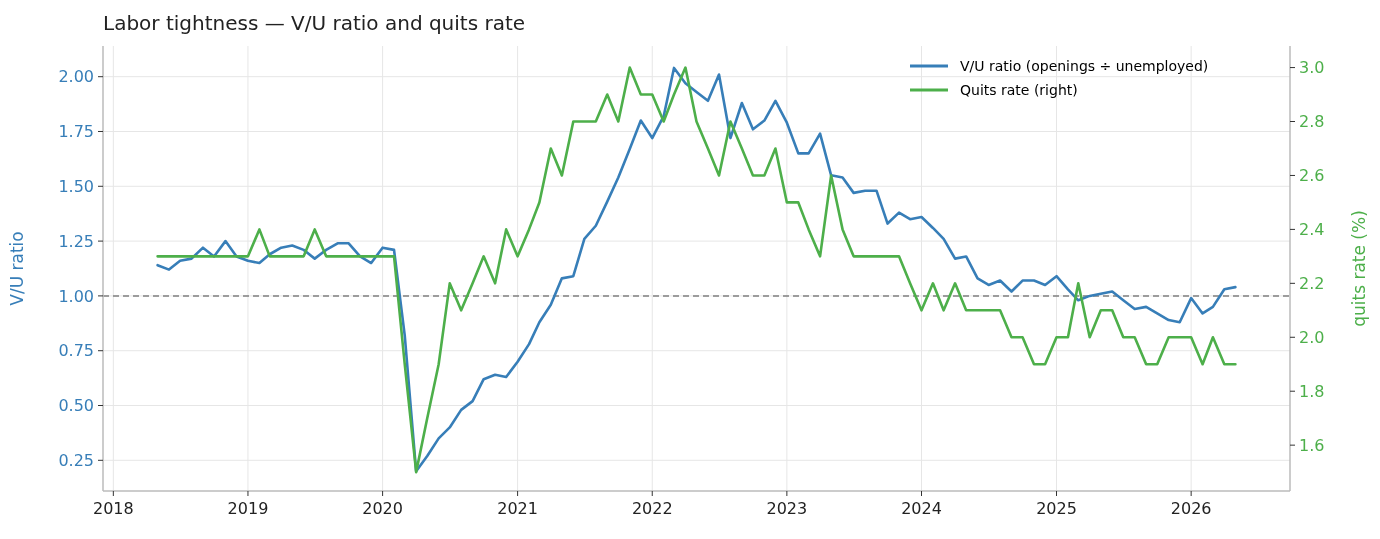 Image resolution: width=1380 pixels, height=539 pixels. I want to click on x-tick-label: 2020, so click(382, 508).